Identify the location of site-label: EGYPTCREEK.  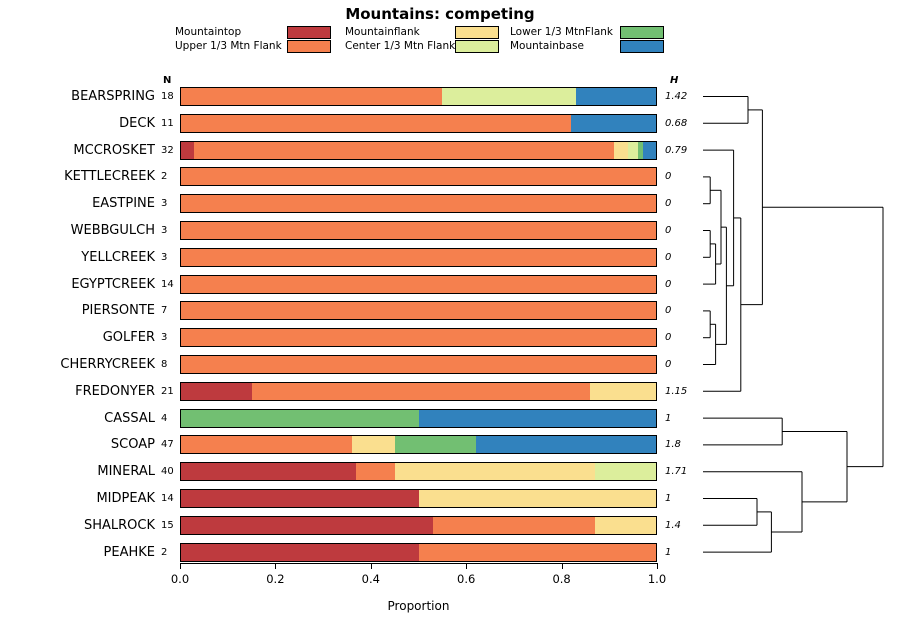
(113, 284).